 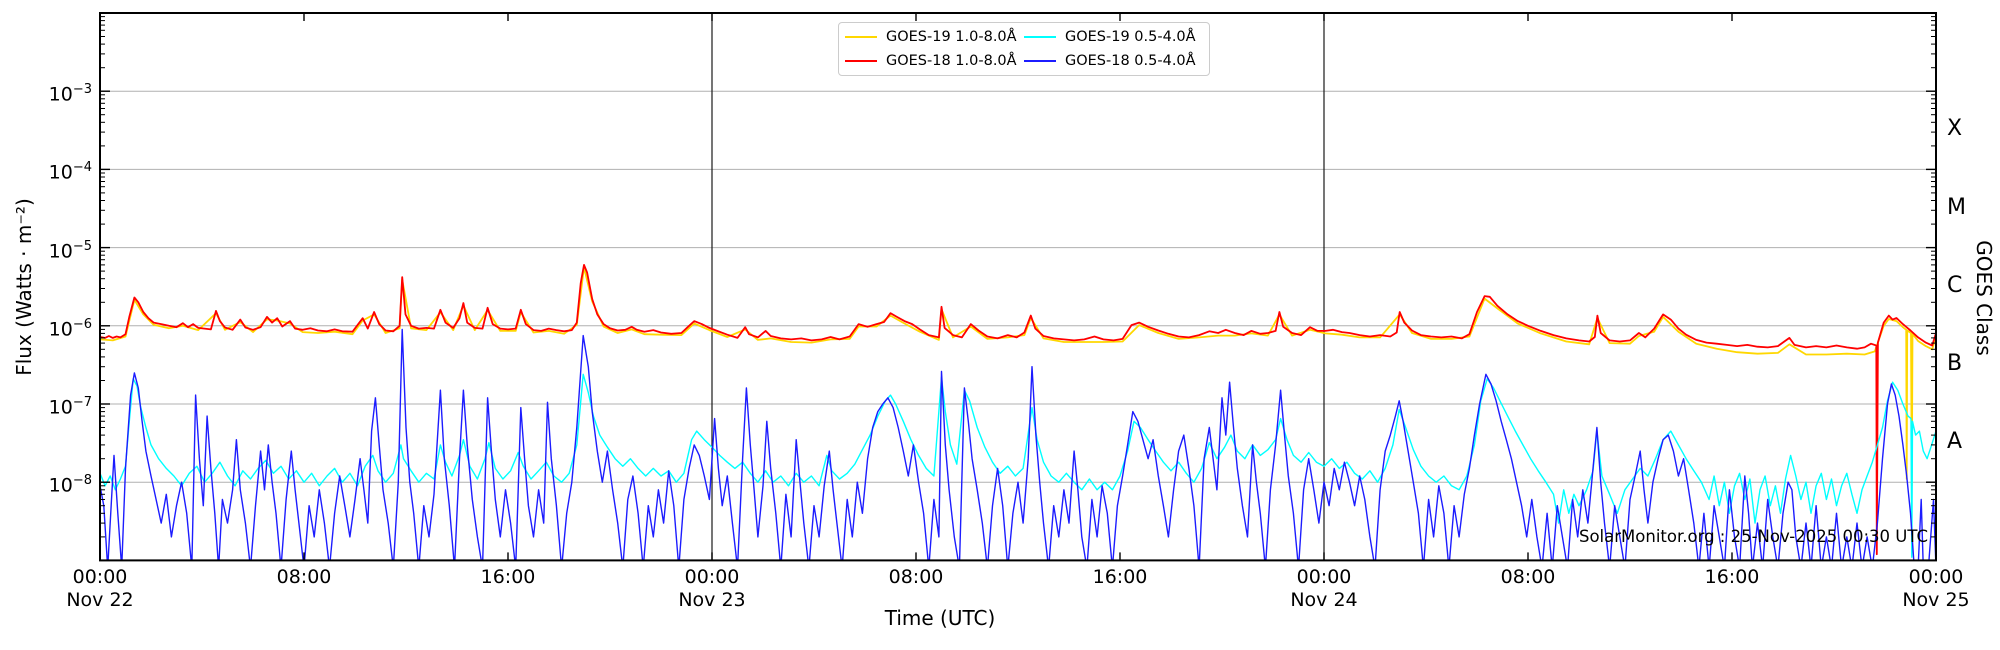 I want to click on legend-entry: GOES-19 0.5-4.0Å, so click(x=1113, y=37).